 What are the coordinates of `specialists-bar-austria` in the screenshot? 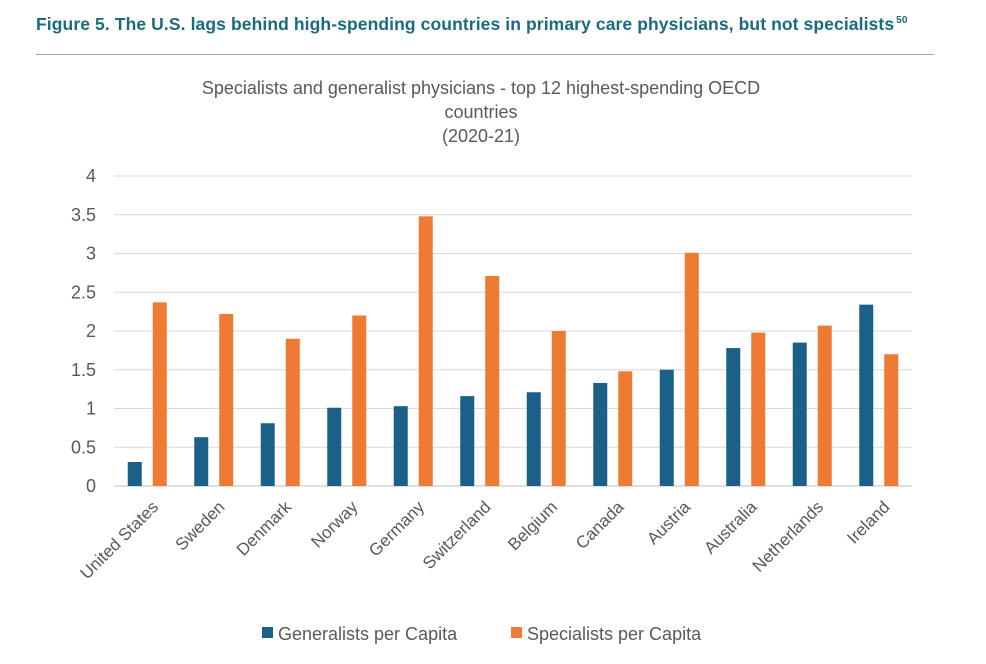 It's located at (691, 369).